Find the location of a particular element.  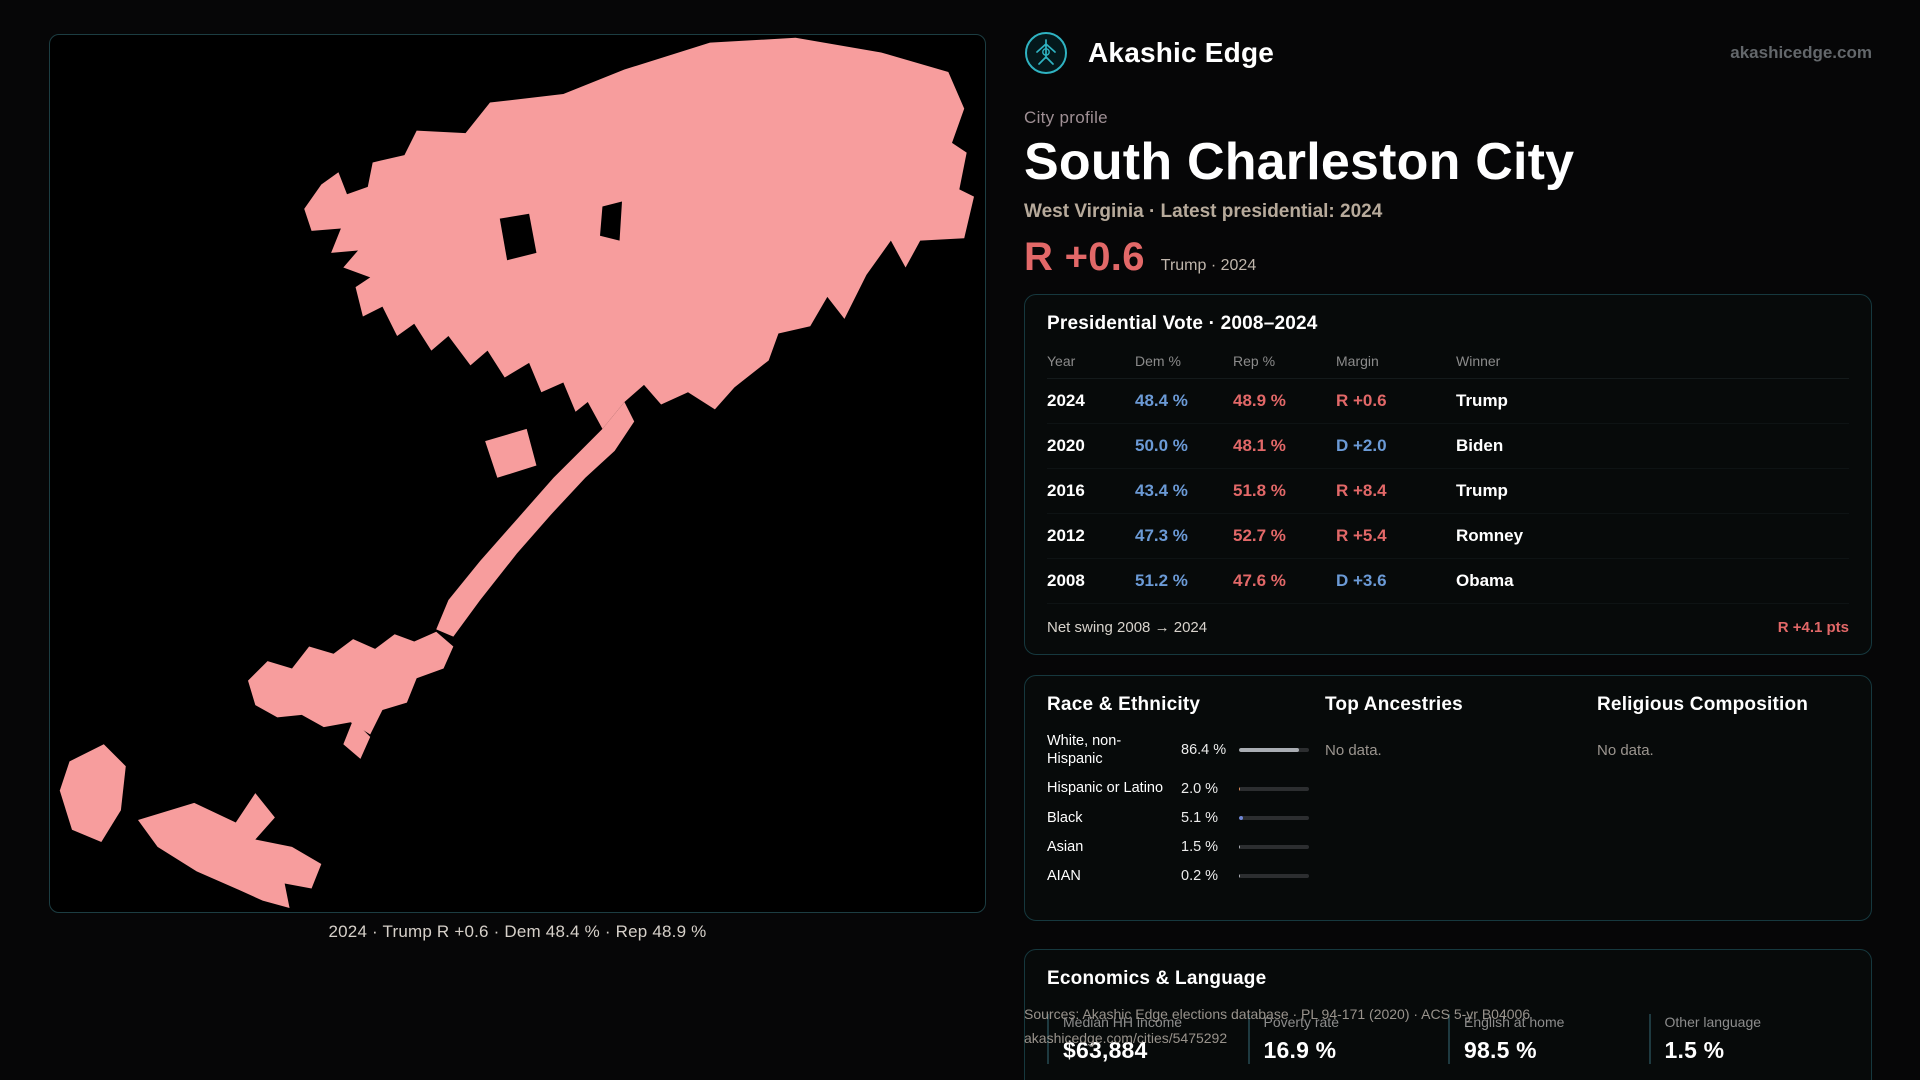

table-row-dem: 48.4 % is located at coordinates (1184, 402).